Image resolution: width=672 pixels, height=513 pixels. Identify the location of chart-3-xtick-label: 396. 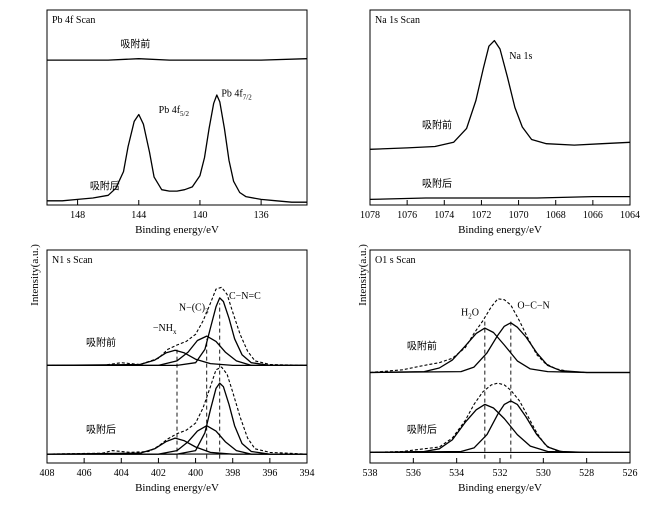
(269, 473).